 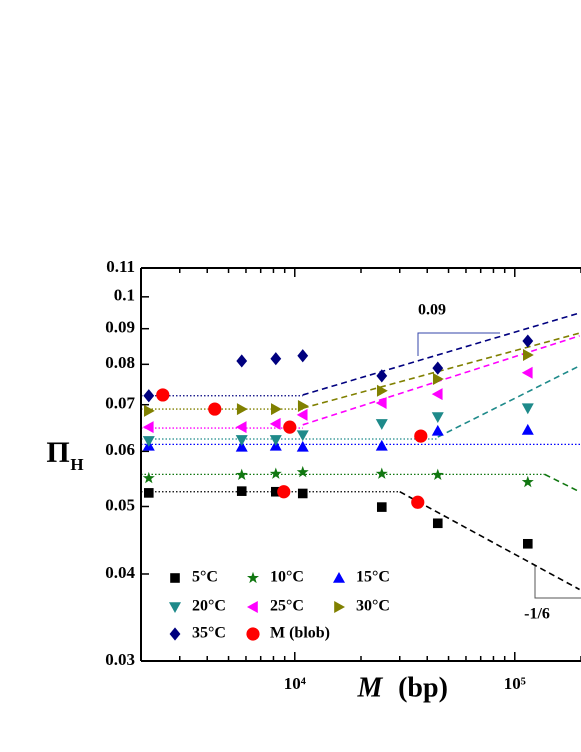 What do you see at coordinates (120, 362) in the screenshot?
I see `y-tick-label: 0.08` at bounding box center [120, 362].